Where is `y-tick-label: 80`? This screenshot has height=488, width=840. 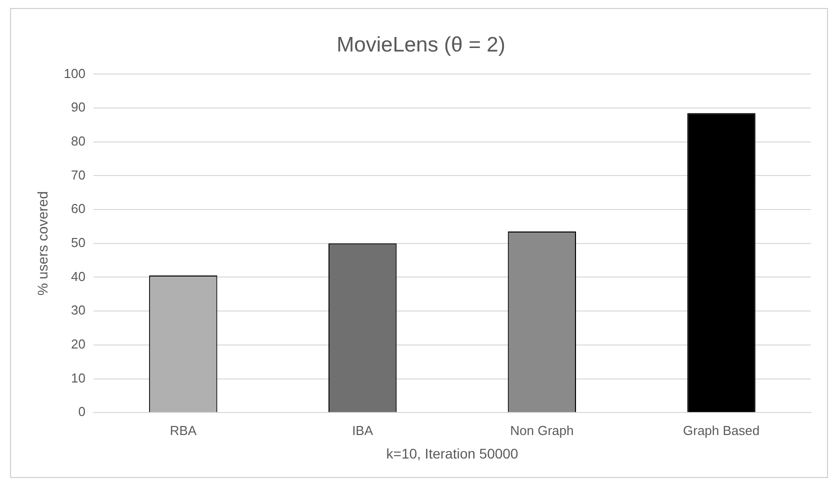 y-tick-label: 80 is located at coordinates (78, 140).